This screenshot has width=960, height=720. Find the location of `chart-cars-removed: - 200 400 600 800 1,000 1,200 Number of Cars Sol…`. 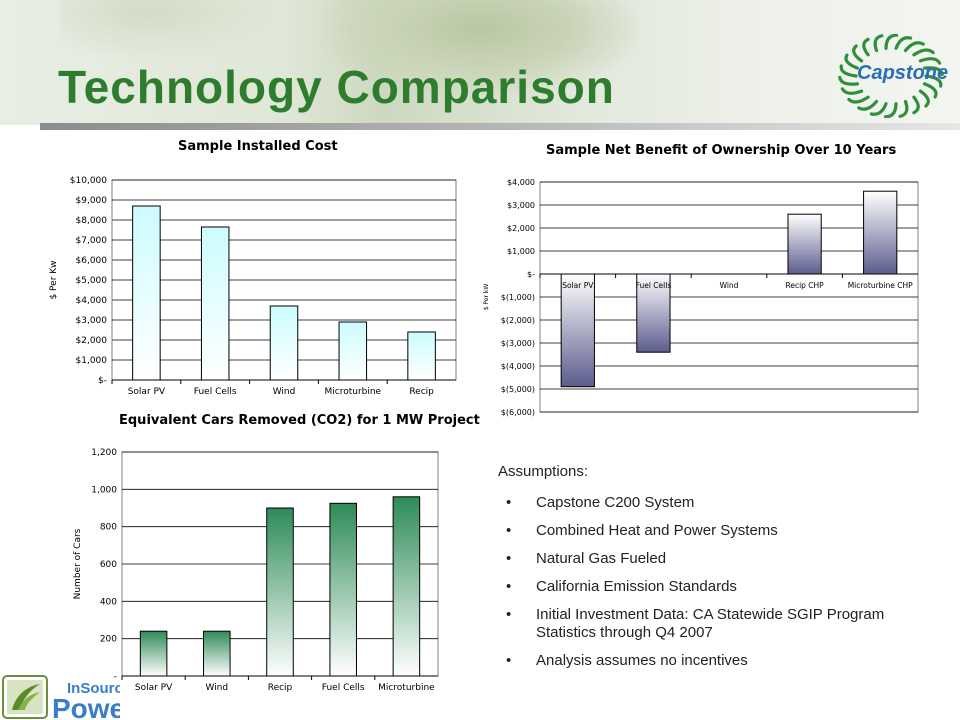

chart-cars-removed: - 200 400 600 800 1,000 1,200 Number of Cars Sol… is located at coordinates (256, 570).